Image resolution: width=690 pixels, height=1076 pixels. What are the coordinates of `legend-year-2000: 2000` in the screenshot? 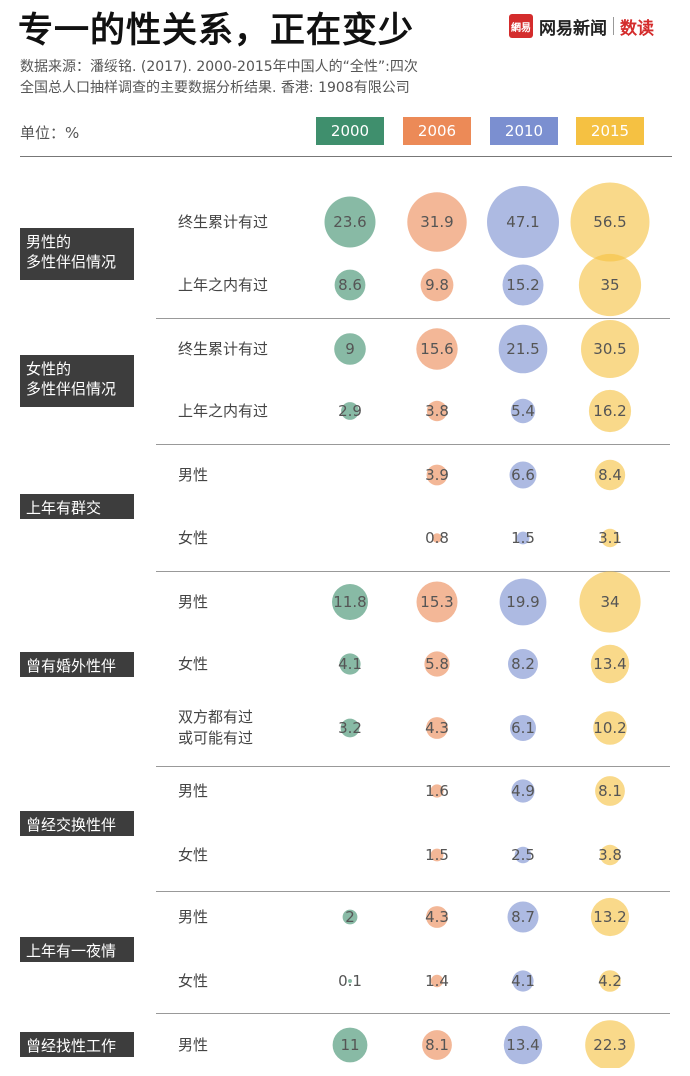 It's located at (350, 131).